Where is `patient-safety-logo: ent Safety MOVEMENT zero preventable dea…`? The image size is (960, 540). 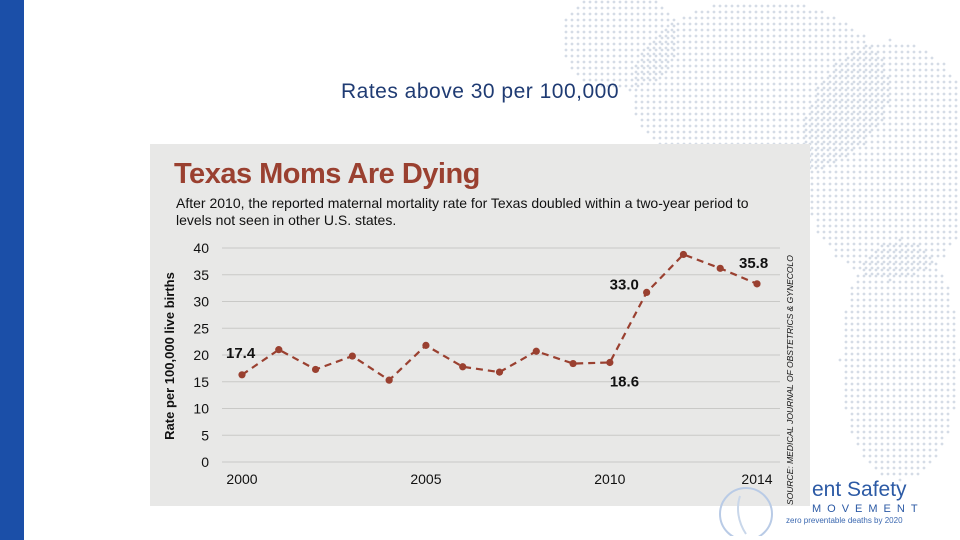 patient-safety-logo: ent Safety MOVEMENT zero preventable dea… is located at coordinates (831, 505).